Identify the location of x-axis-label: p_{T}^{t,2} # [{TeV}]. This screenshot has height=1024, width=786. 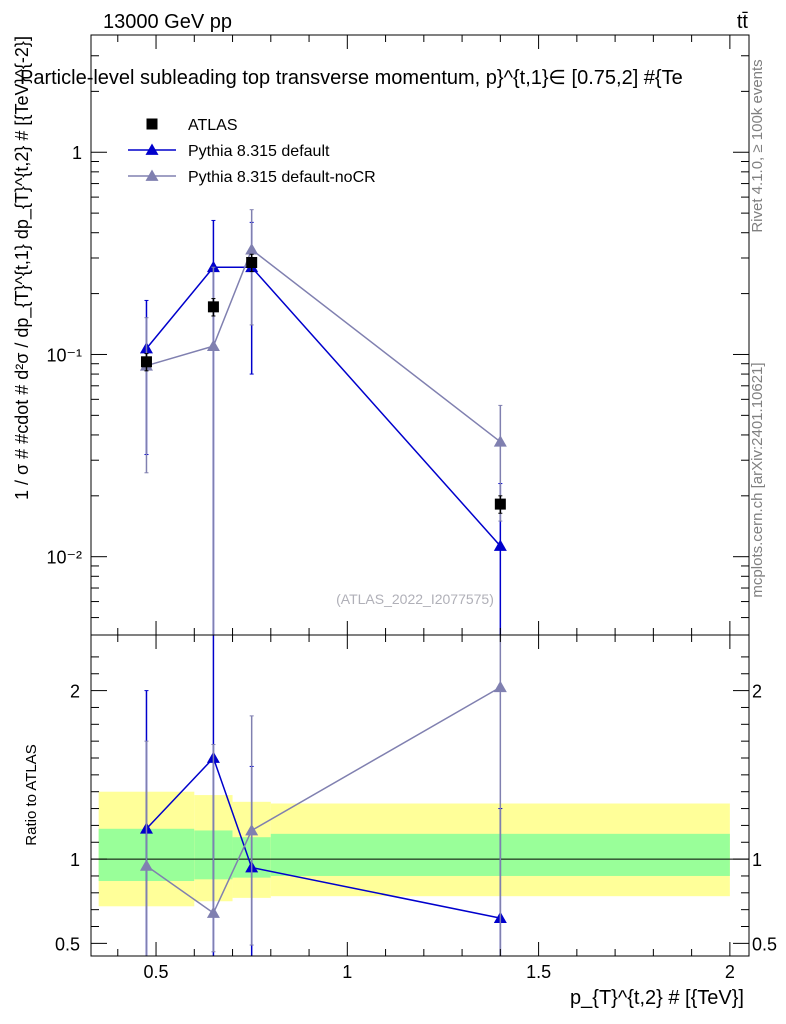
(657, 998).